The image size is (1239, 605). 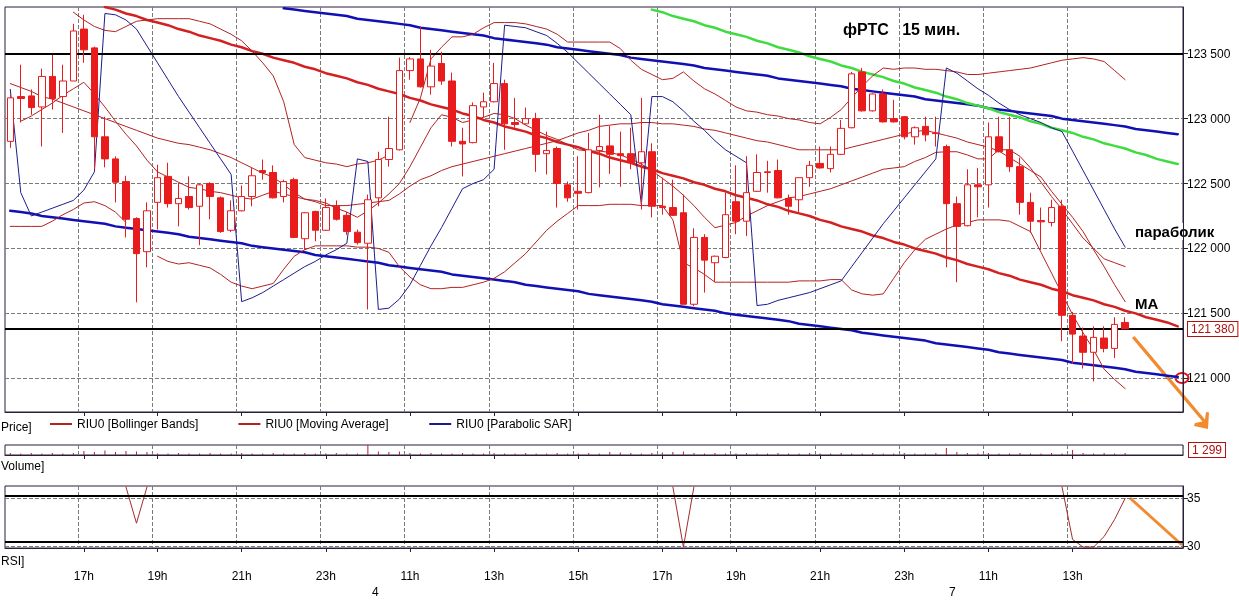 I want to click on legend-label: RIU0 [Moving Average], so click(x=327, y=424).